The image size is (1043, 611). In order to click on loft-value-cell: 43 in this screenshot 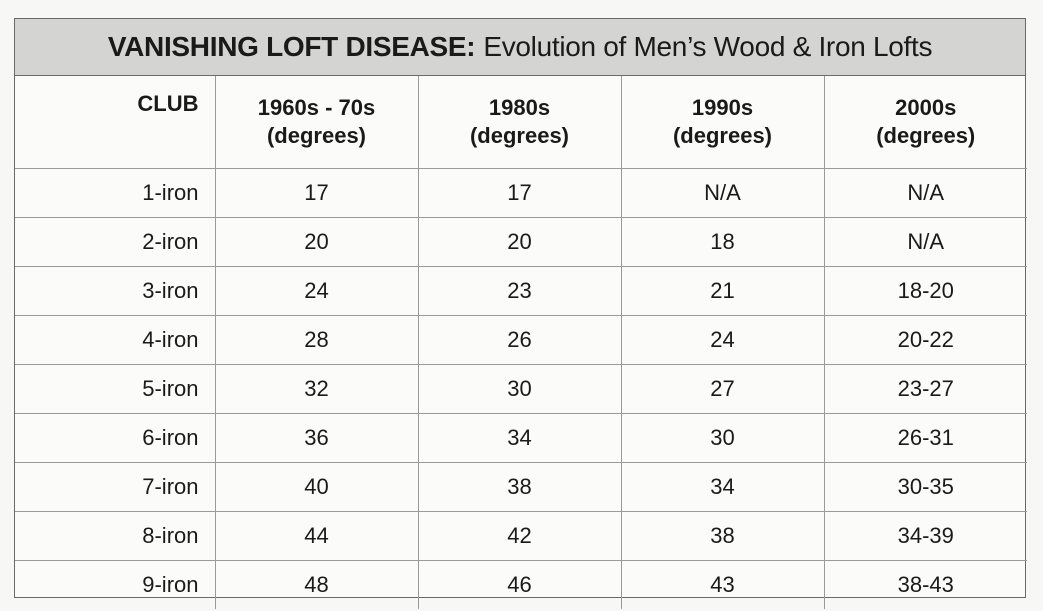, I will do `click(723, 584)`.